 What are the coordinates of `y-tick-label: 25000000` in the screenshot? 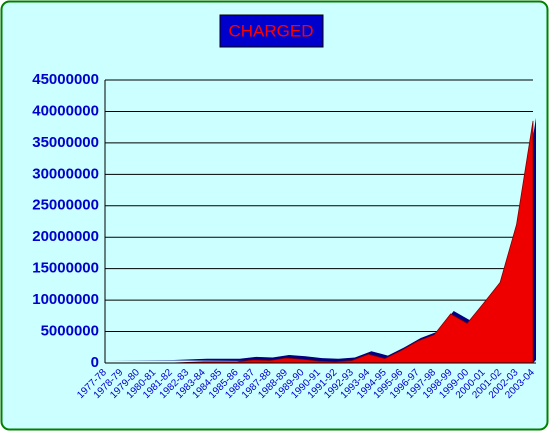 It's located at (65, 205).